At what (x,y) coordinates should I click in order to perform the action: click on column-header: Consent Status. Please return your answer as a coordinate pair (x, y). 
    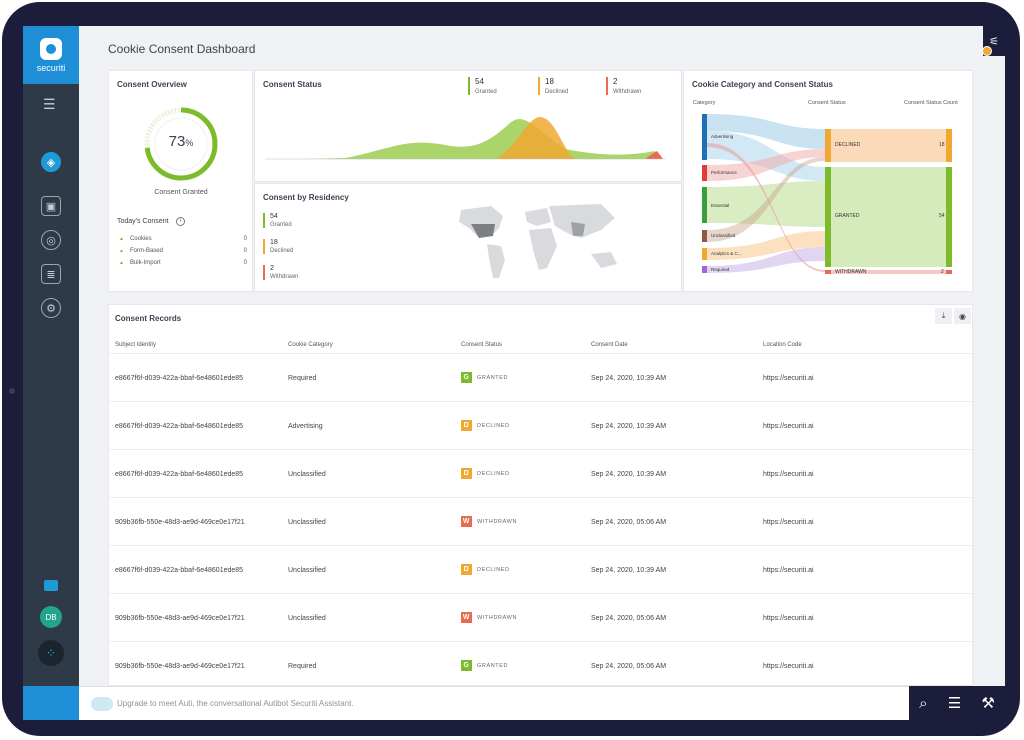
    Looking at the image, I should click on (482, 345).